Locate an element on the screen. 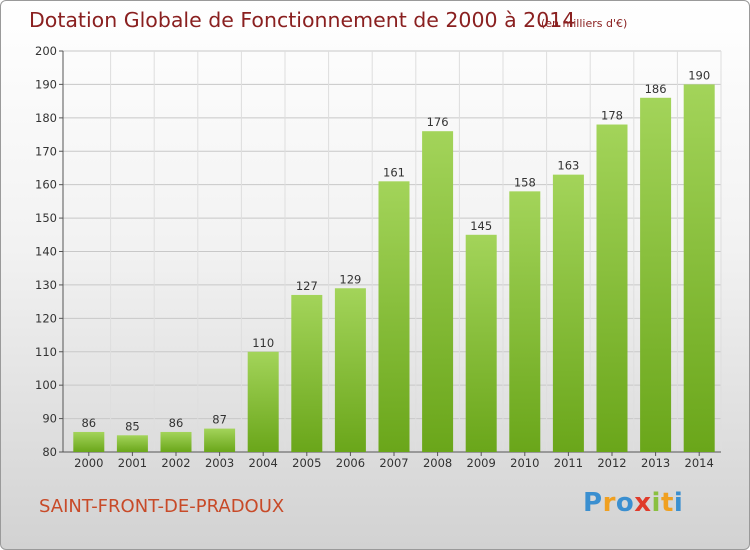 This screenshot has width=750, height=550. bar-2002 is located at coordinates (176, 441).